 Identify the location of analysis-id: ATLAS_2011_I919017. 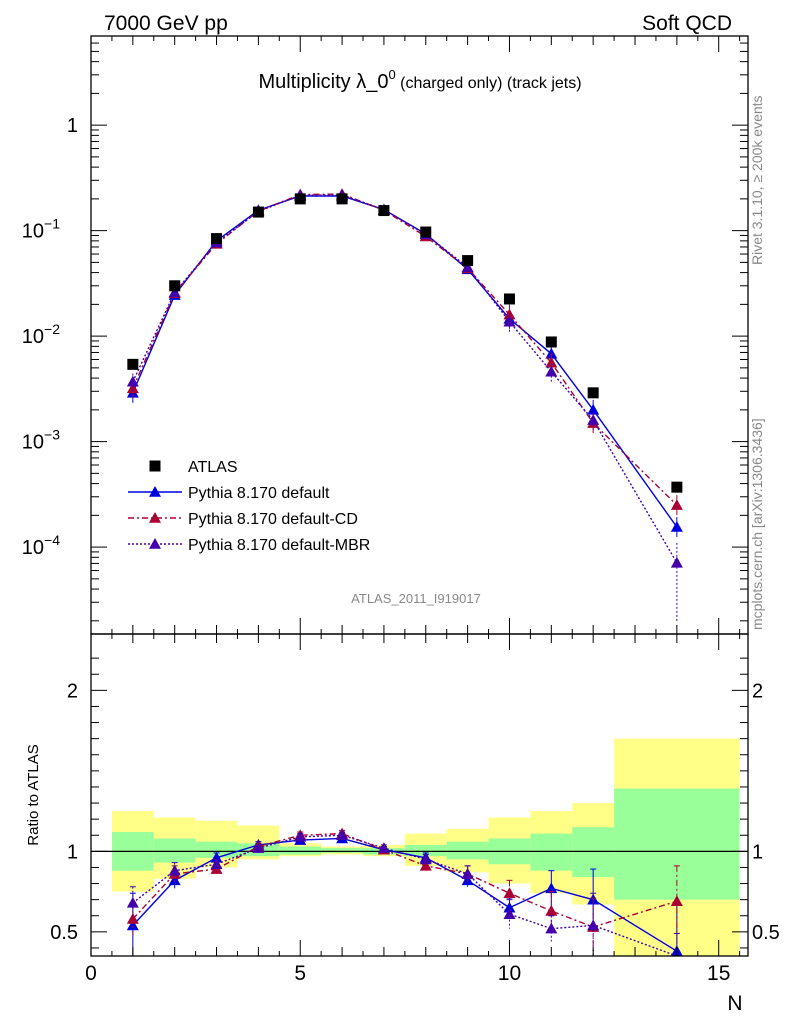
(416, 598).